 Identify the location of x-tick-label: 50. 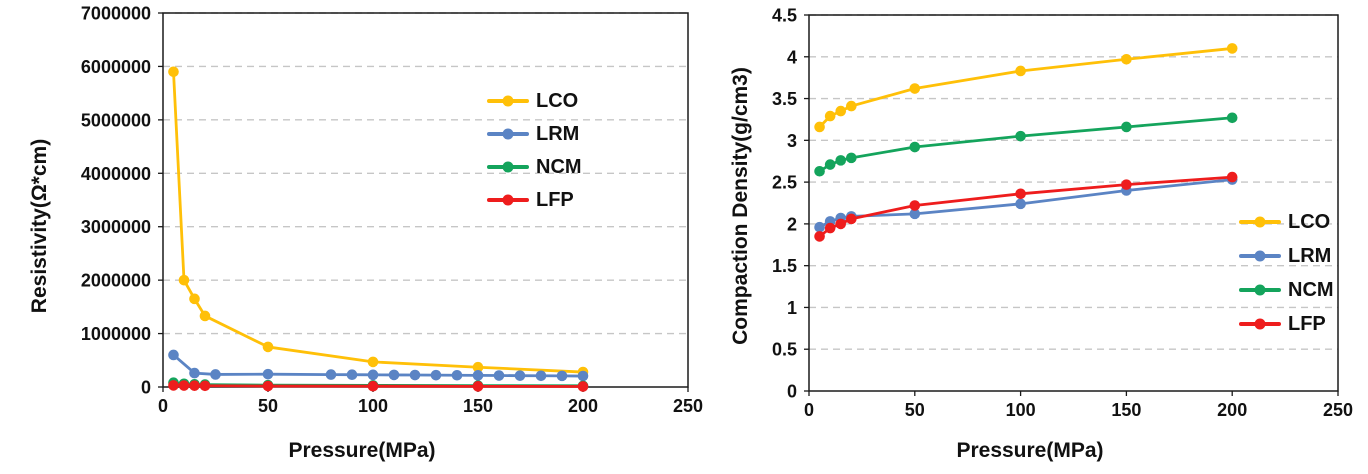
(915, 410).